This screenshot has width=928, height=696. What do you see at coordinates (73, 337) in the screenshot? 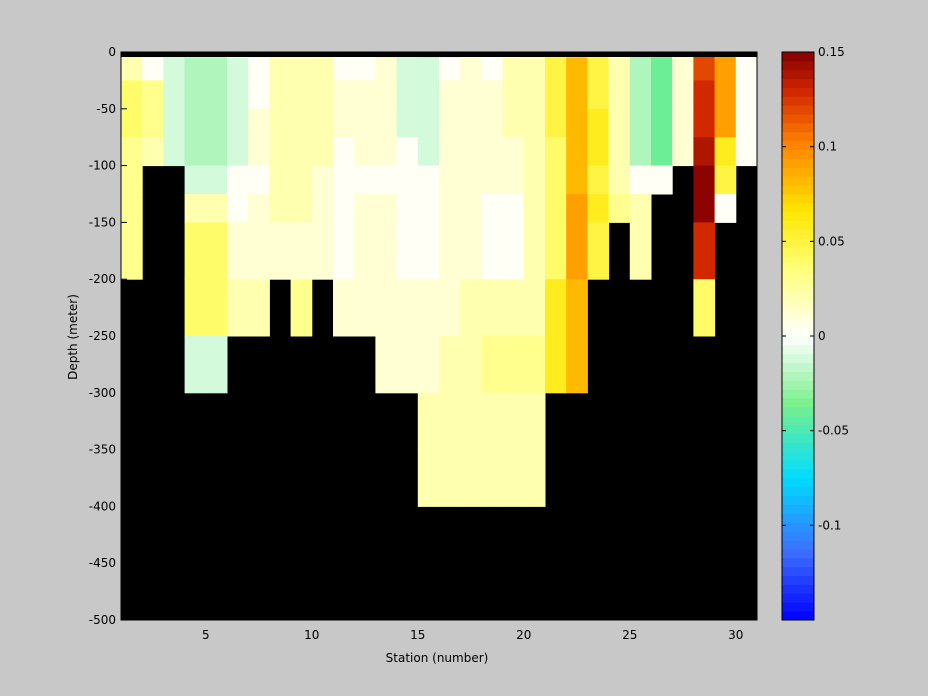
I see `y-axis-label: Depth (meter)` at bounding box center [73, 337].